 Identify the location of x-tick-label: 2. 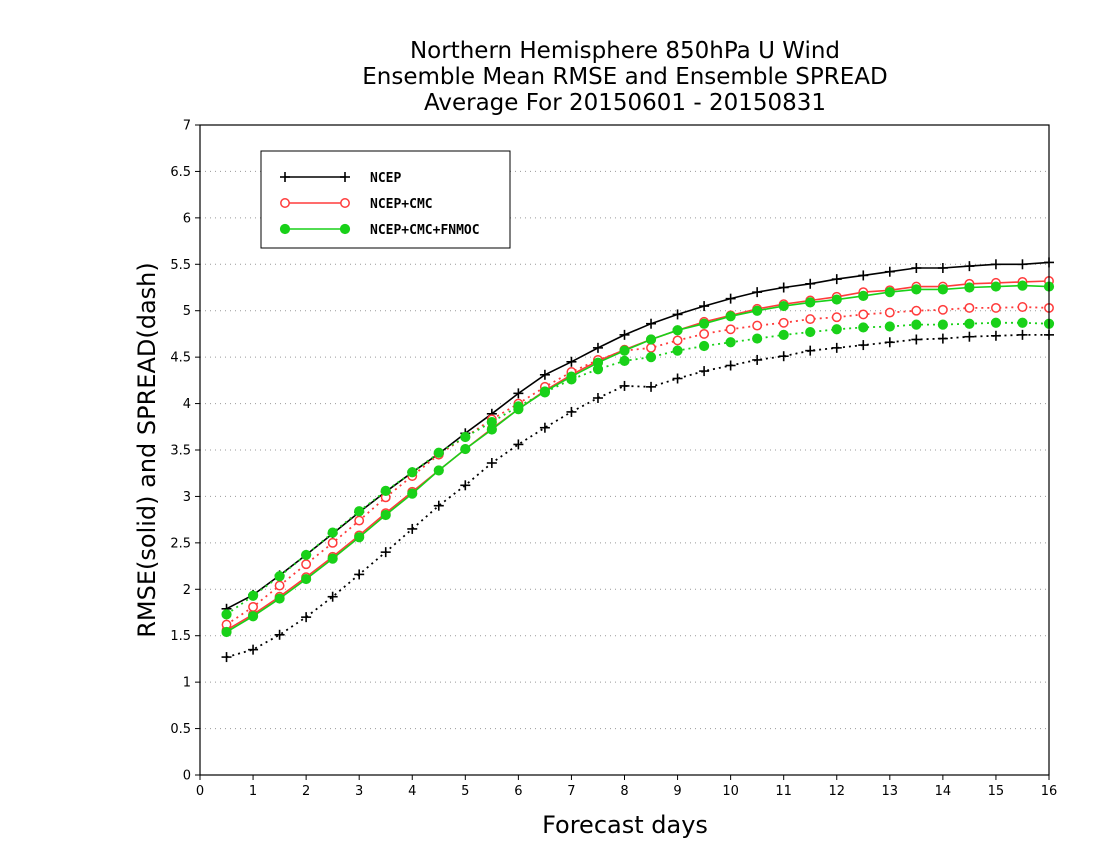
(306, 791).